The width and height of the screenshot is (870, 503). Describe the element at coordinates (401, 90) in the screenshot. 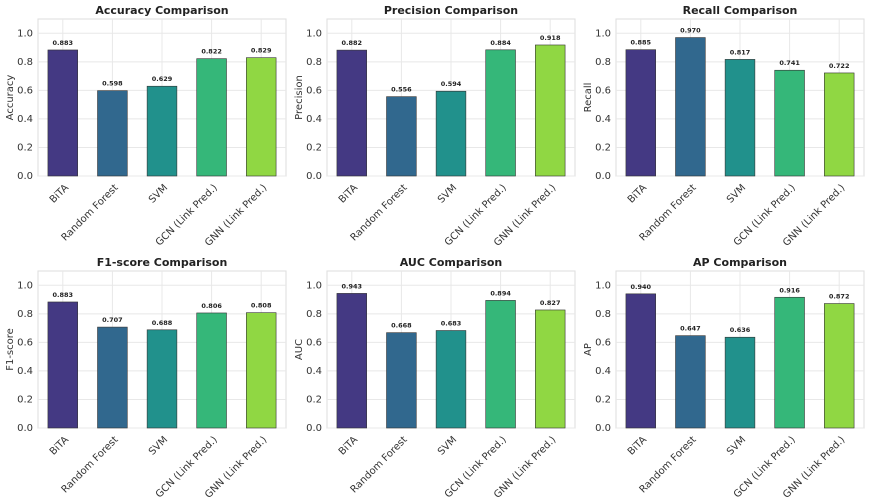

I see `value-label: 0.556` at that location.